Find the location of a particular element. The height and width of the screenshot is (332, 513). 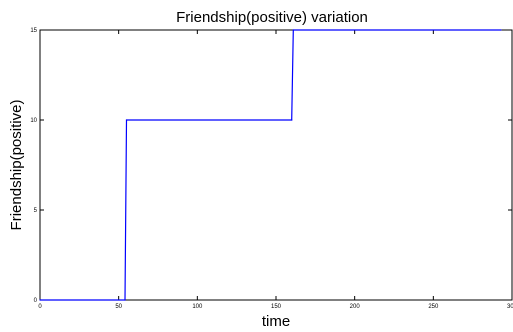

x-tick-label: 100 is located at coordinates (197, 307).